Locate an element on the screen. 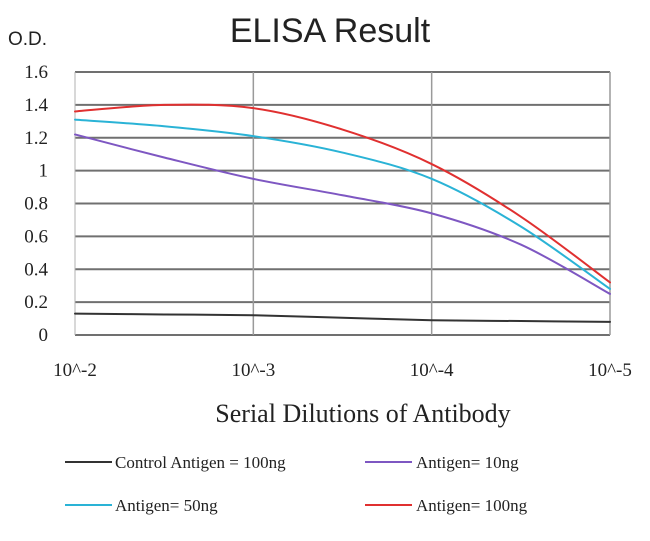  y-tick-label: 0.8 is located at coordinates (36, 204).